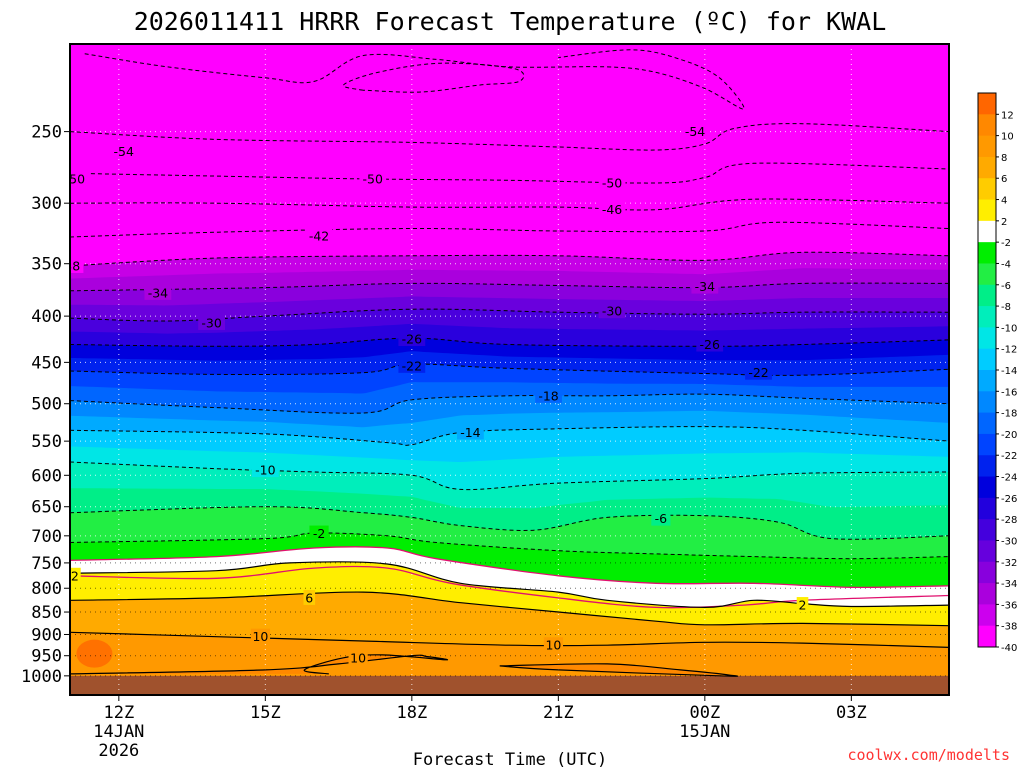  What do you see at coordinates (1009, 499) in the screenshot?
I see `colorbar-label: -26` at bounding box center [1009, 499].